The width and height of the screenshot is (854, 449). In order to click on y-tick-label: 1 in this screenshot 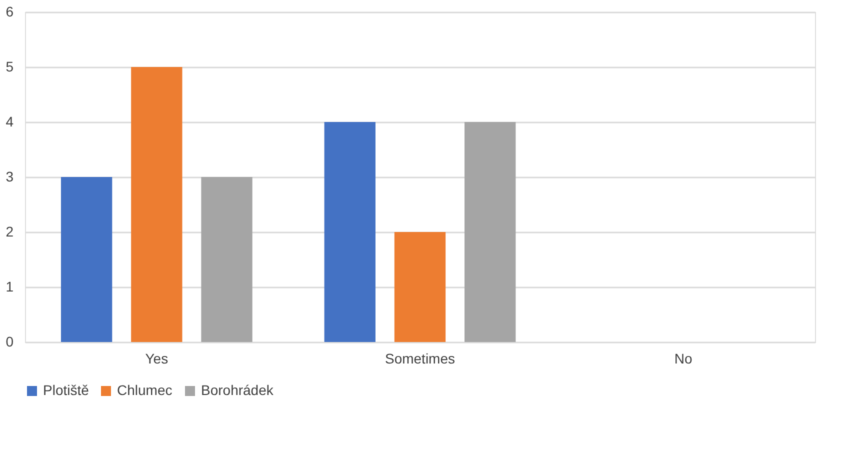, I will do `click(10, 286)`.